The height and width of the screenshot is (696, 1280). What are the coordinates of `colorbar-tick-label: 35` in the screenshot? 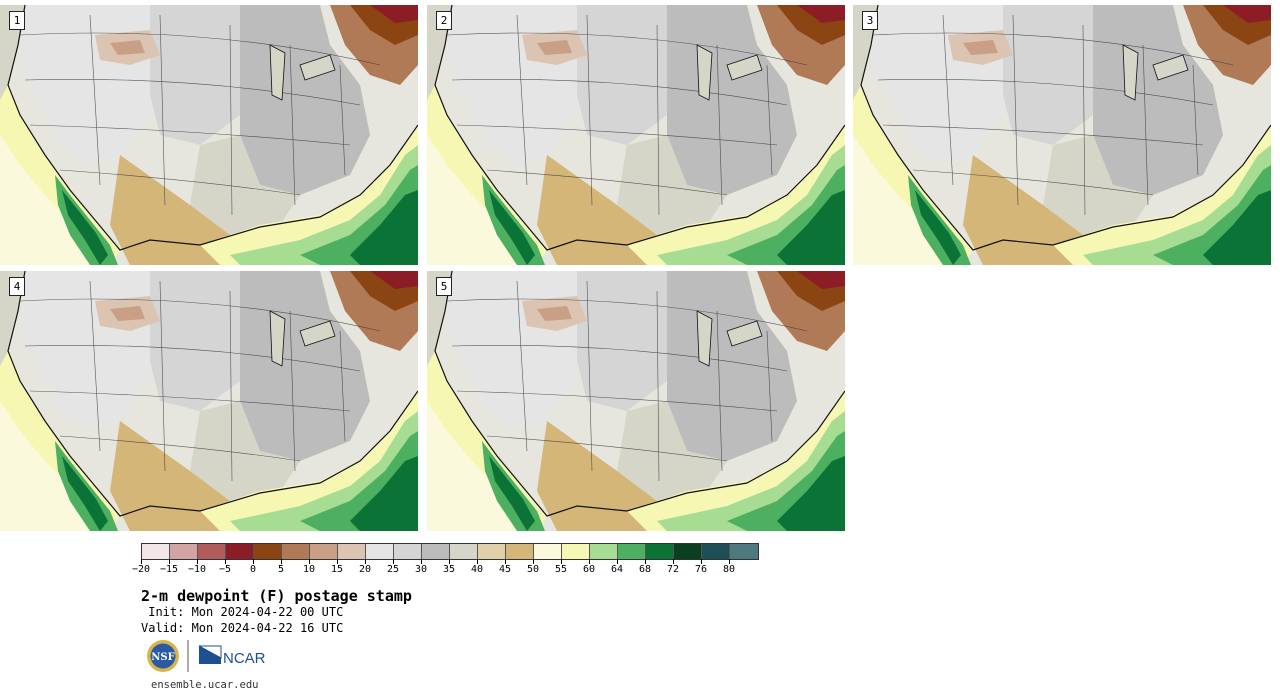 It's located at (449, 569).